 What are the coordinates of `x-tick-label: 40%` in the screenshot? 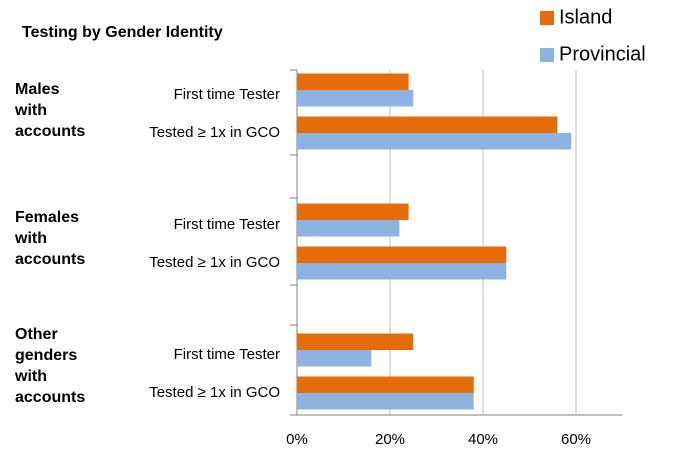 It's located at (483, 439).